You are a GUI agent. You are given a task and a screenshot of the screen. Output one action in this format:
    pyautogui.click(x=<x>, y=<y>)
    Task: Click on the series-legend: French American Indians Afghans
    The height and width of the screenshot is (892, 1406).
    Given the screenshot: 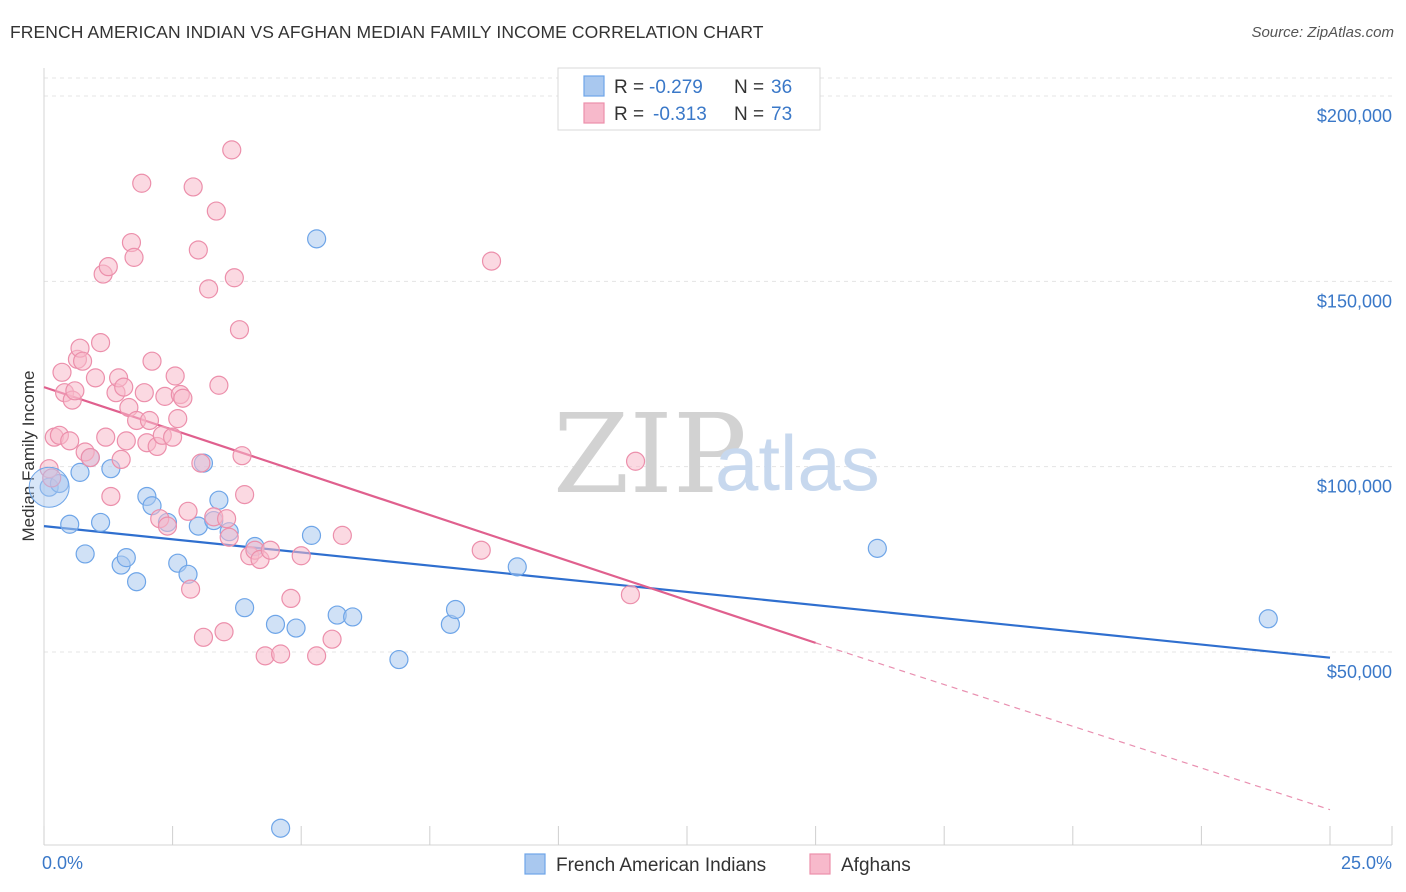 What is the action you would take?
    pyautogui.click(x=717, y=864)
    